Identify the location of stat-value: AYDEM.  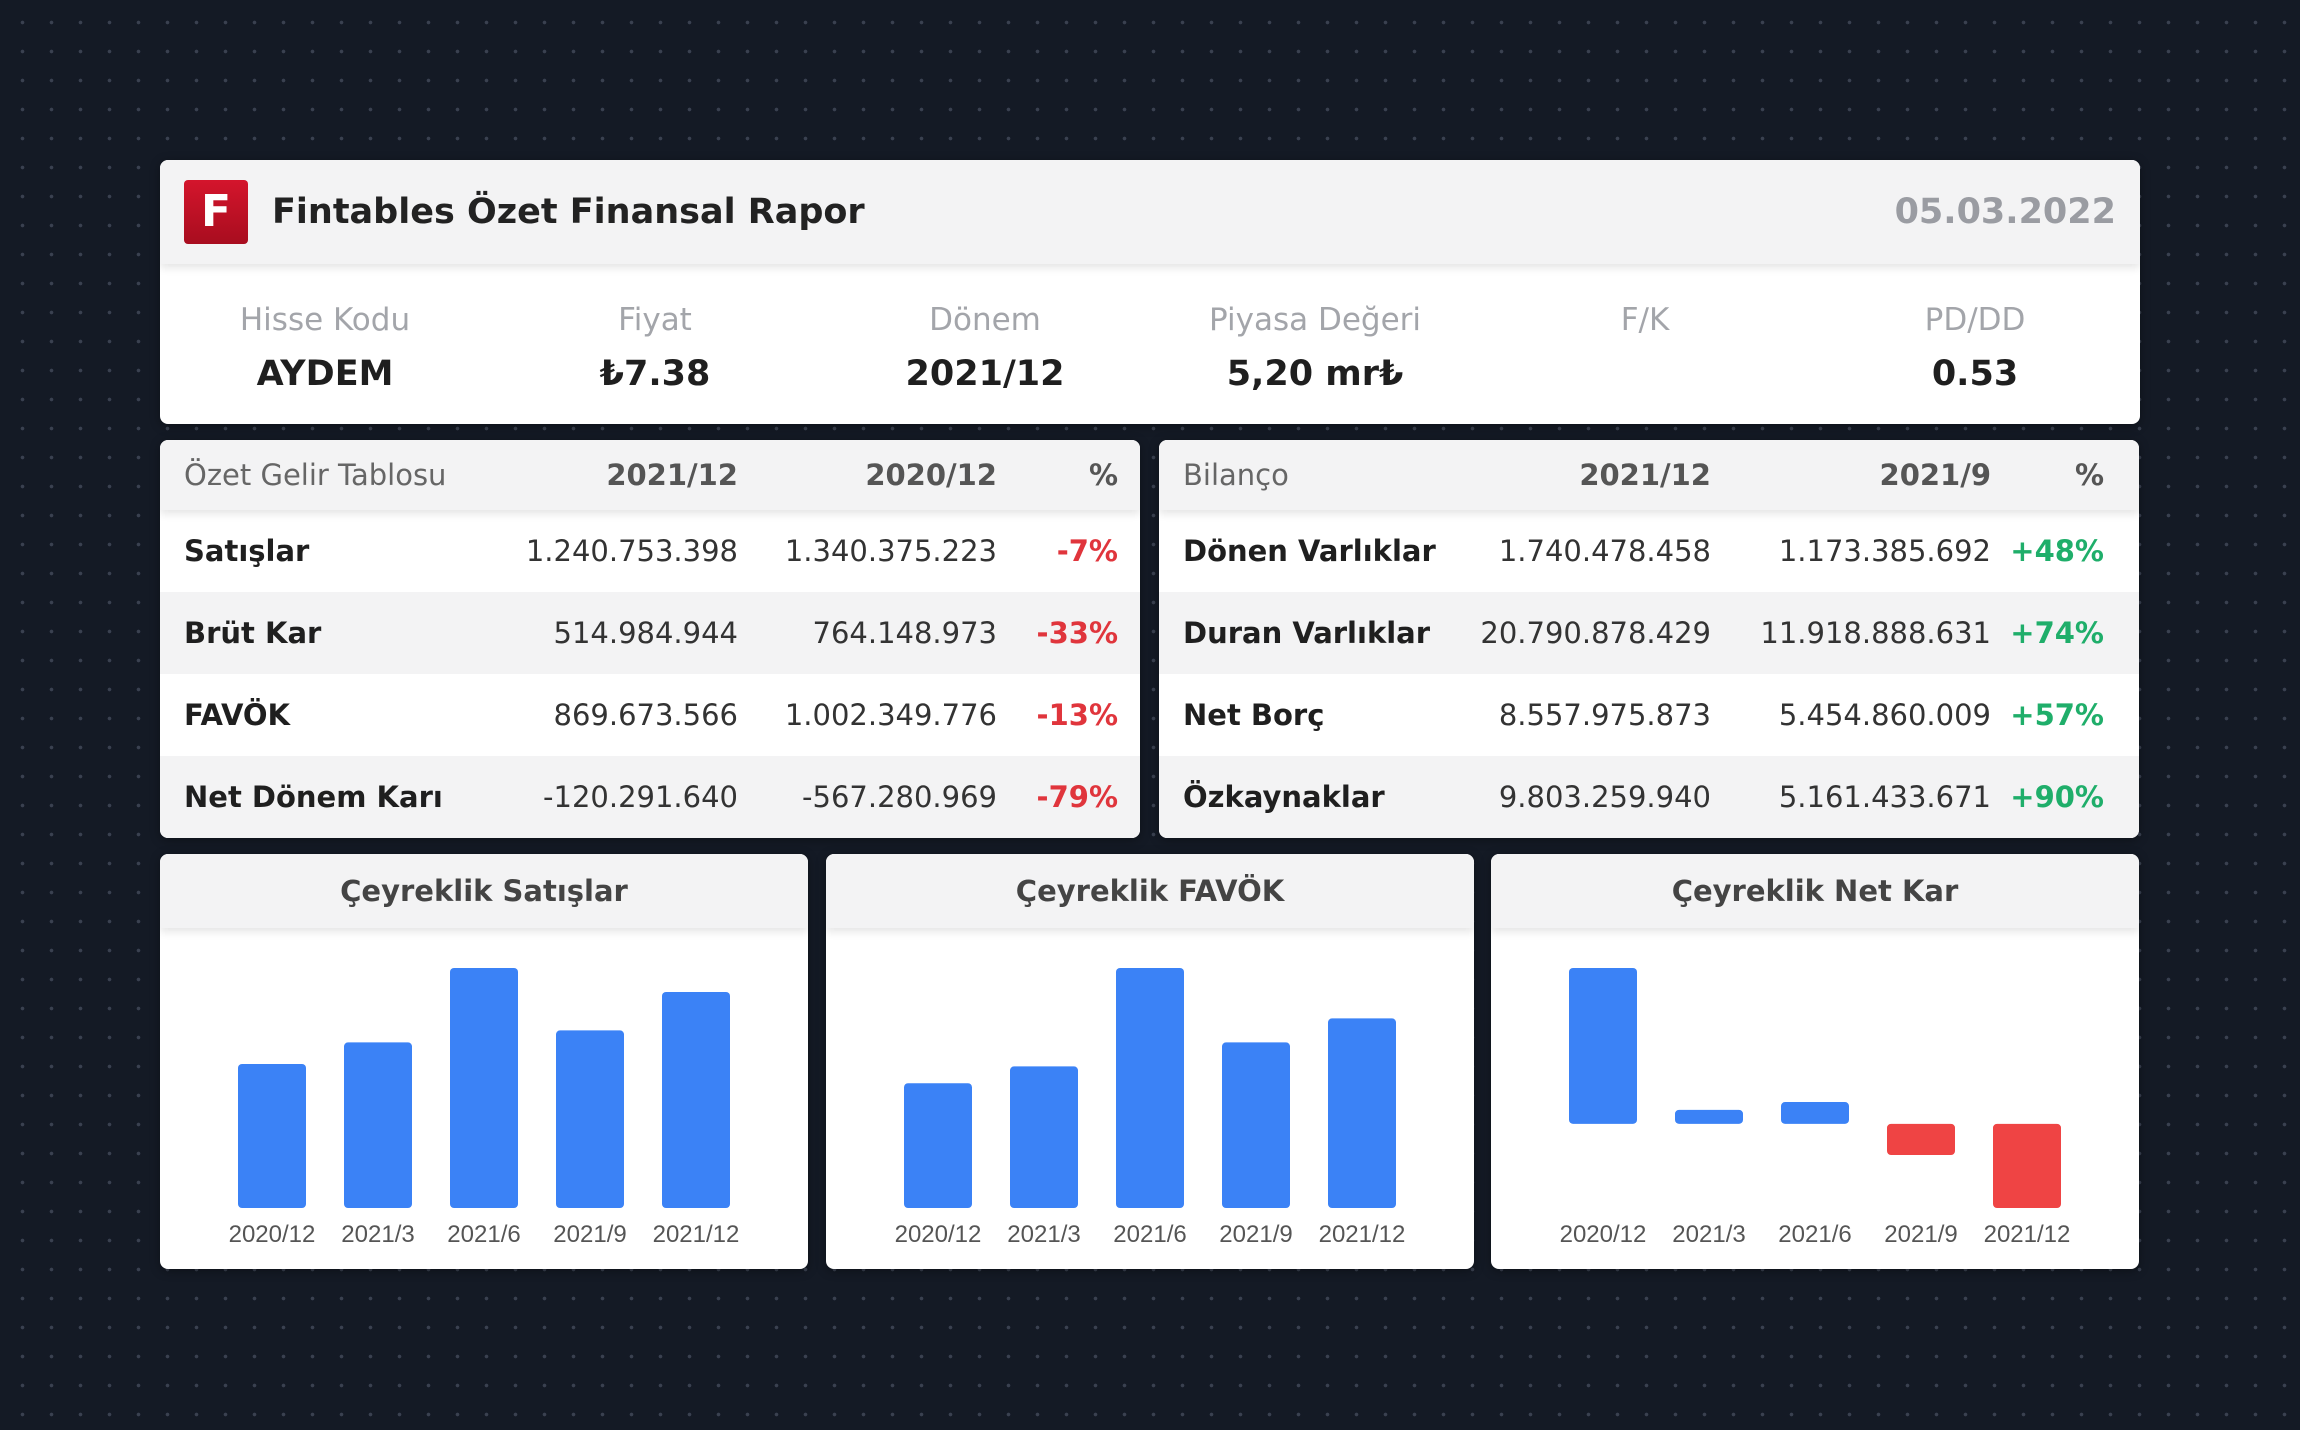
(325, 374).